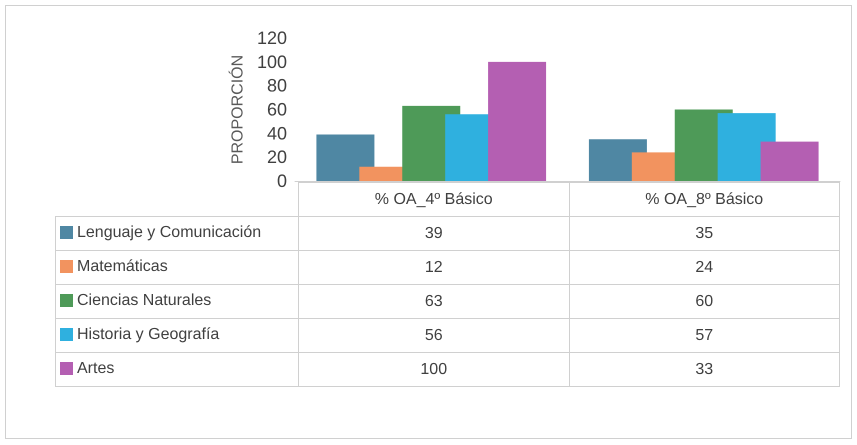 The image size is (857, 445). Describe the element at coordinates (271, 38) in the screenshot. I see `y-tick-label: 120` at that location.